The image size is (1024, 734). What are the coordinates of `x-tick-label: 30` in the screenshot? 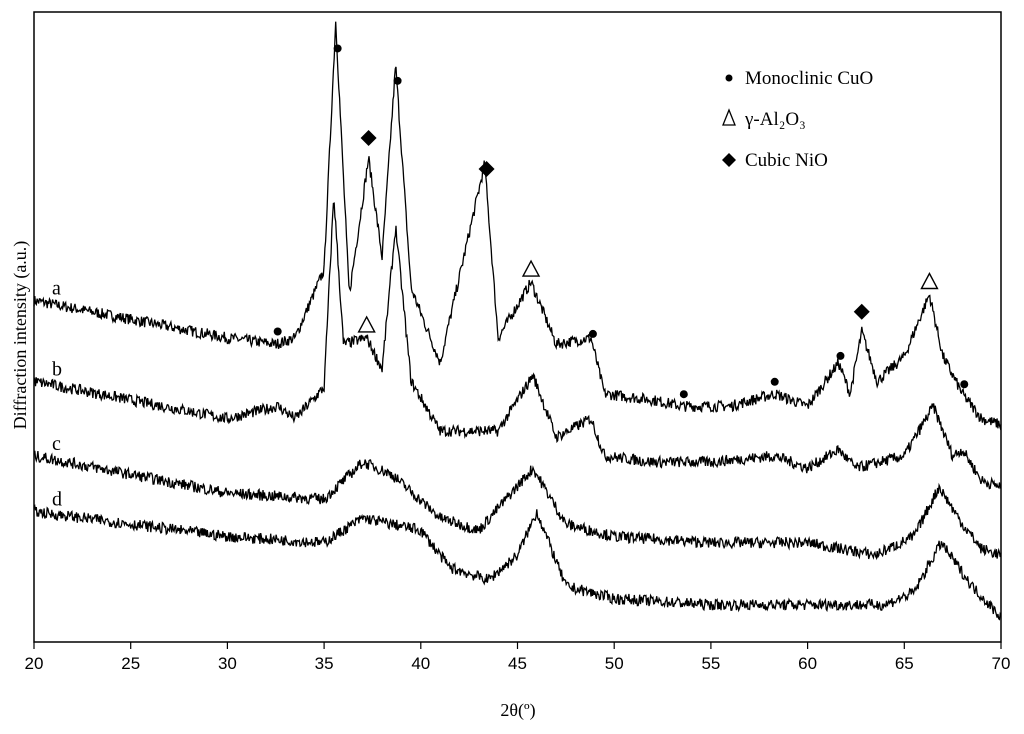 It's located at (227, 663).